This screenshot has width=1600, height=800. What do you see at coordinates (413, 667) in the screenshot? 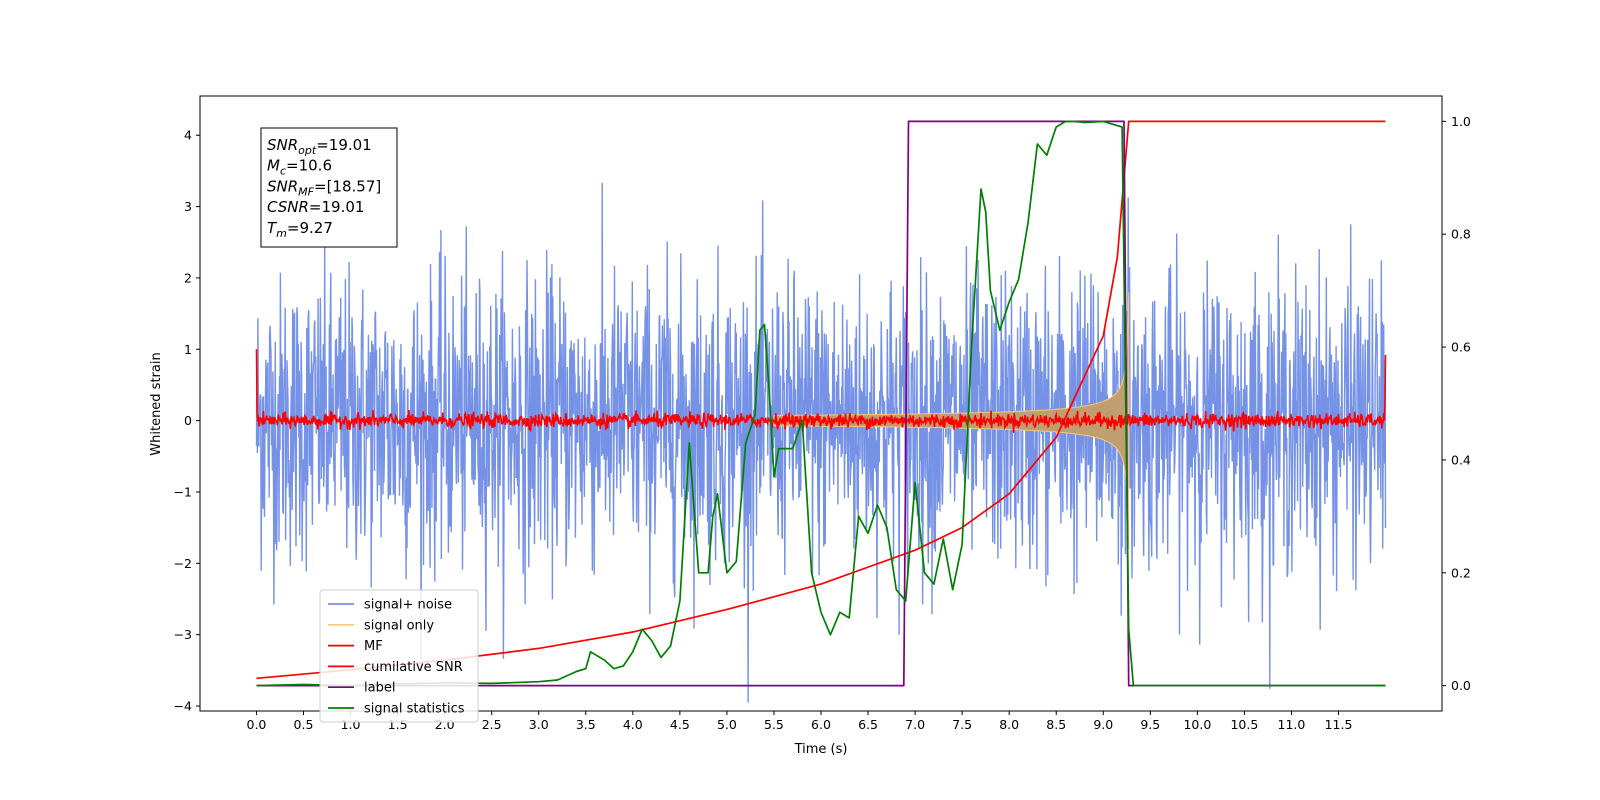
I see `legend-entry: cumilative SNR` at bounding box center [413, 667].